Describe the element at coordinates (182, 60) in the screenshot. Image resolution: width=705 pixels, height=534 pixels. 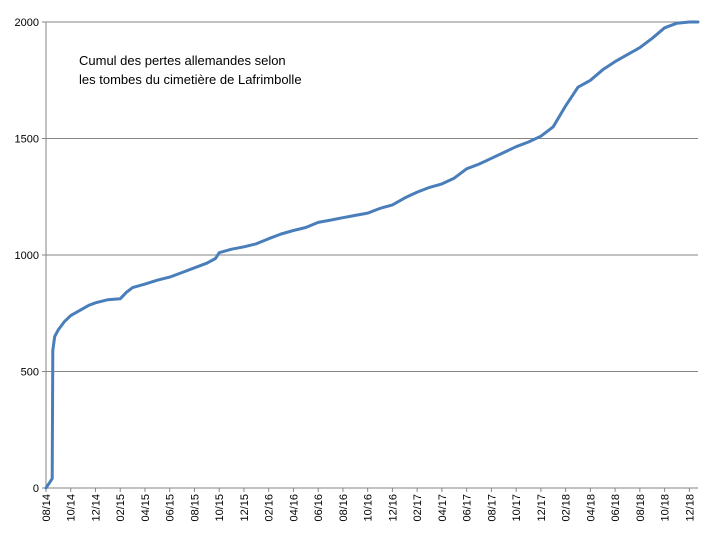
I see `annotation-line-1: Cumul des pertes allemandes selon` at that location.